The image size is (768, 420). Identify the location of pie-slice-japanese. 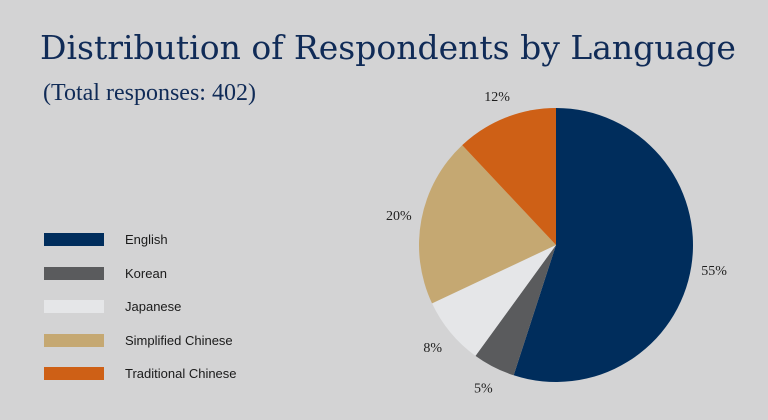
(494, 300).